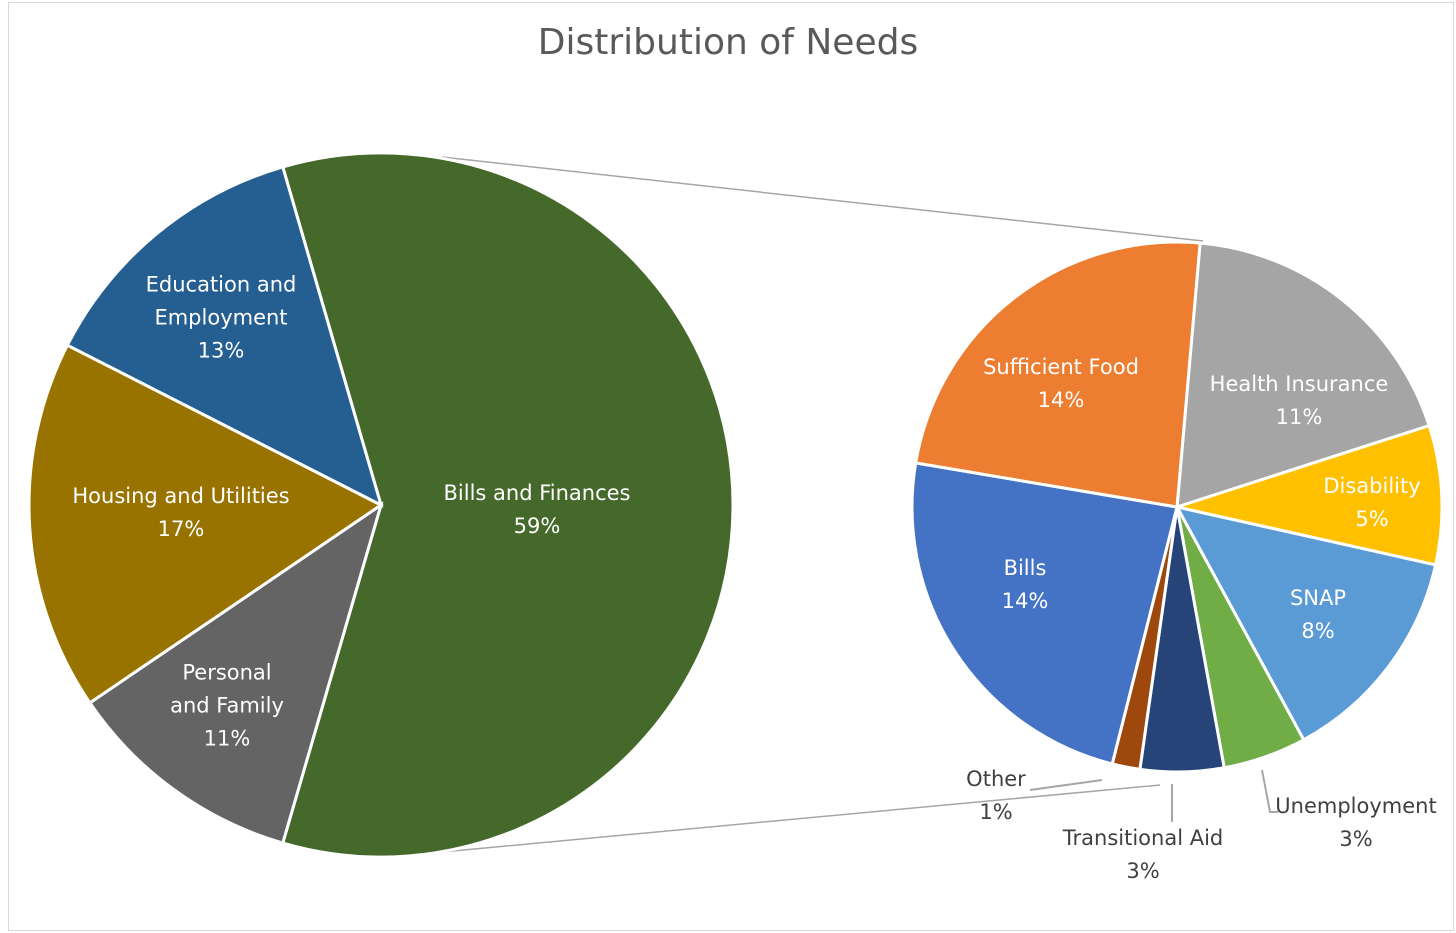 Image resolution: width=1456 pixels, height=933 pixels. What do you see at coordinates (728, 42) in the screenshot?
I see `chart-title: Distribution of Needs` at bounding box center [728, 42].